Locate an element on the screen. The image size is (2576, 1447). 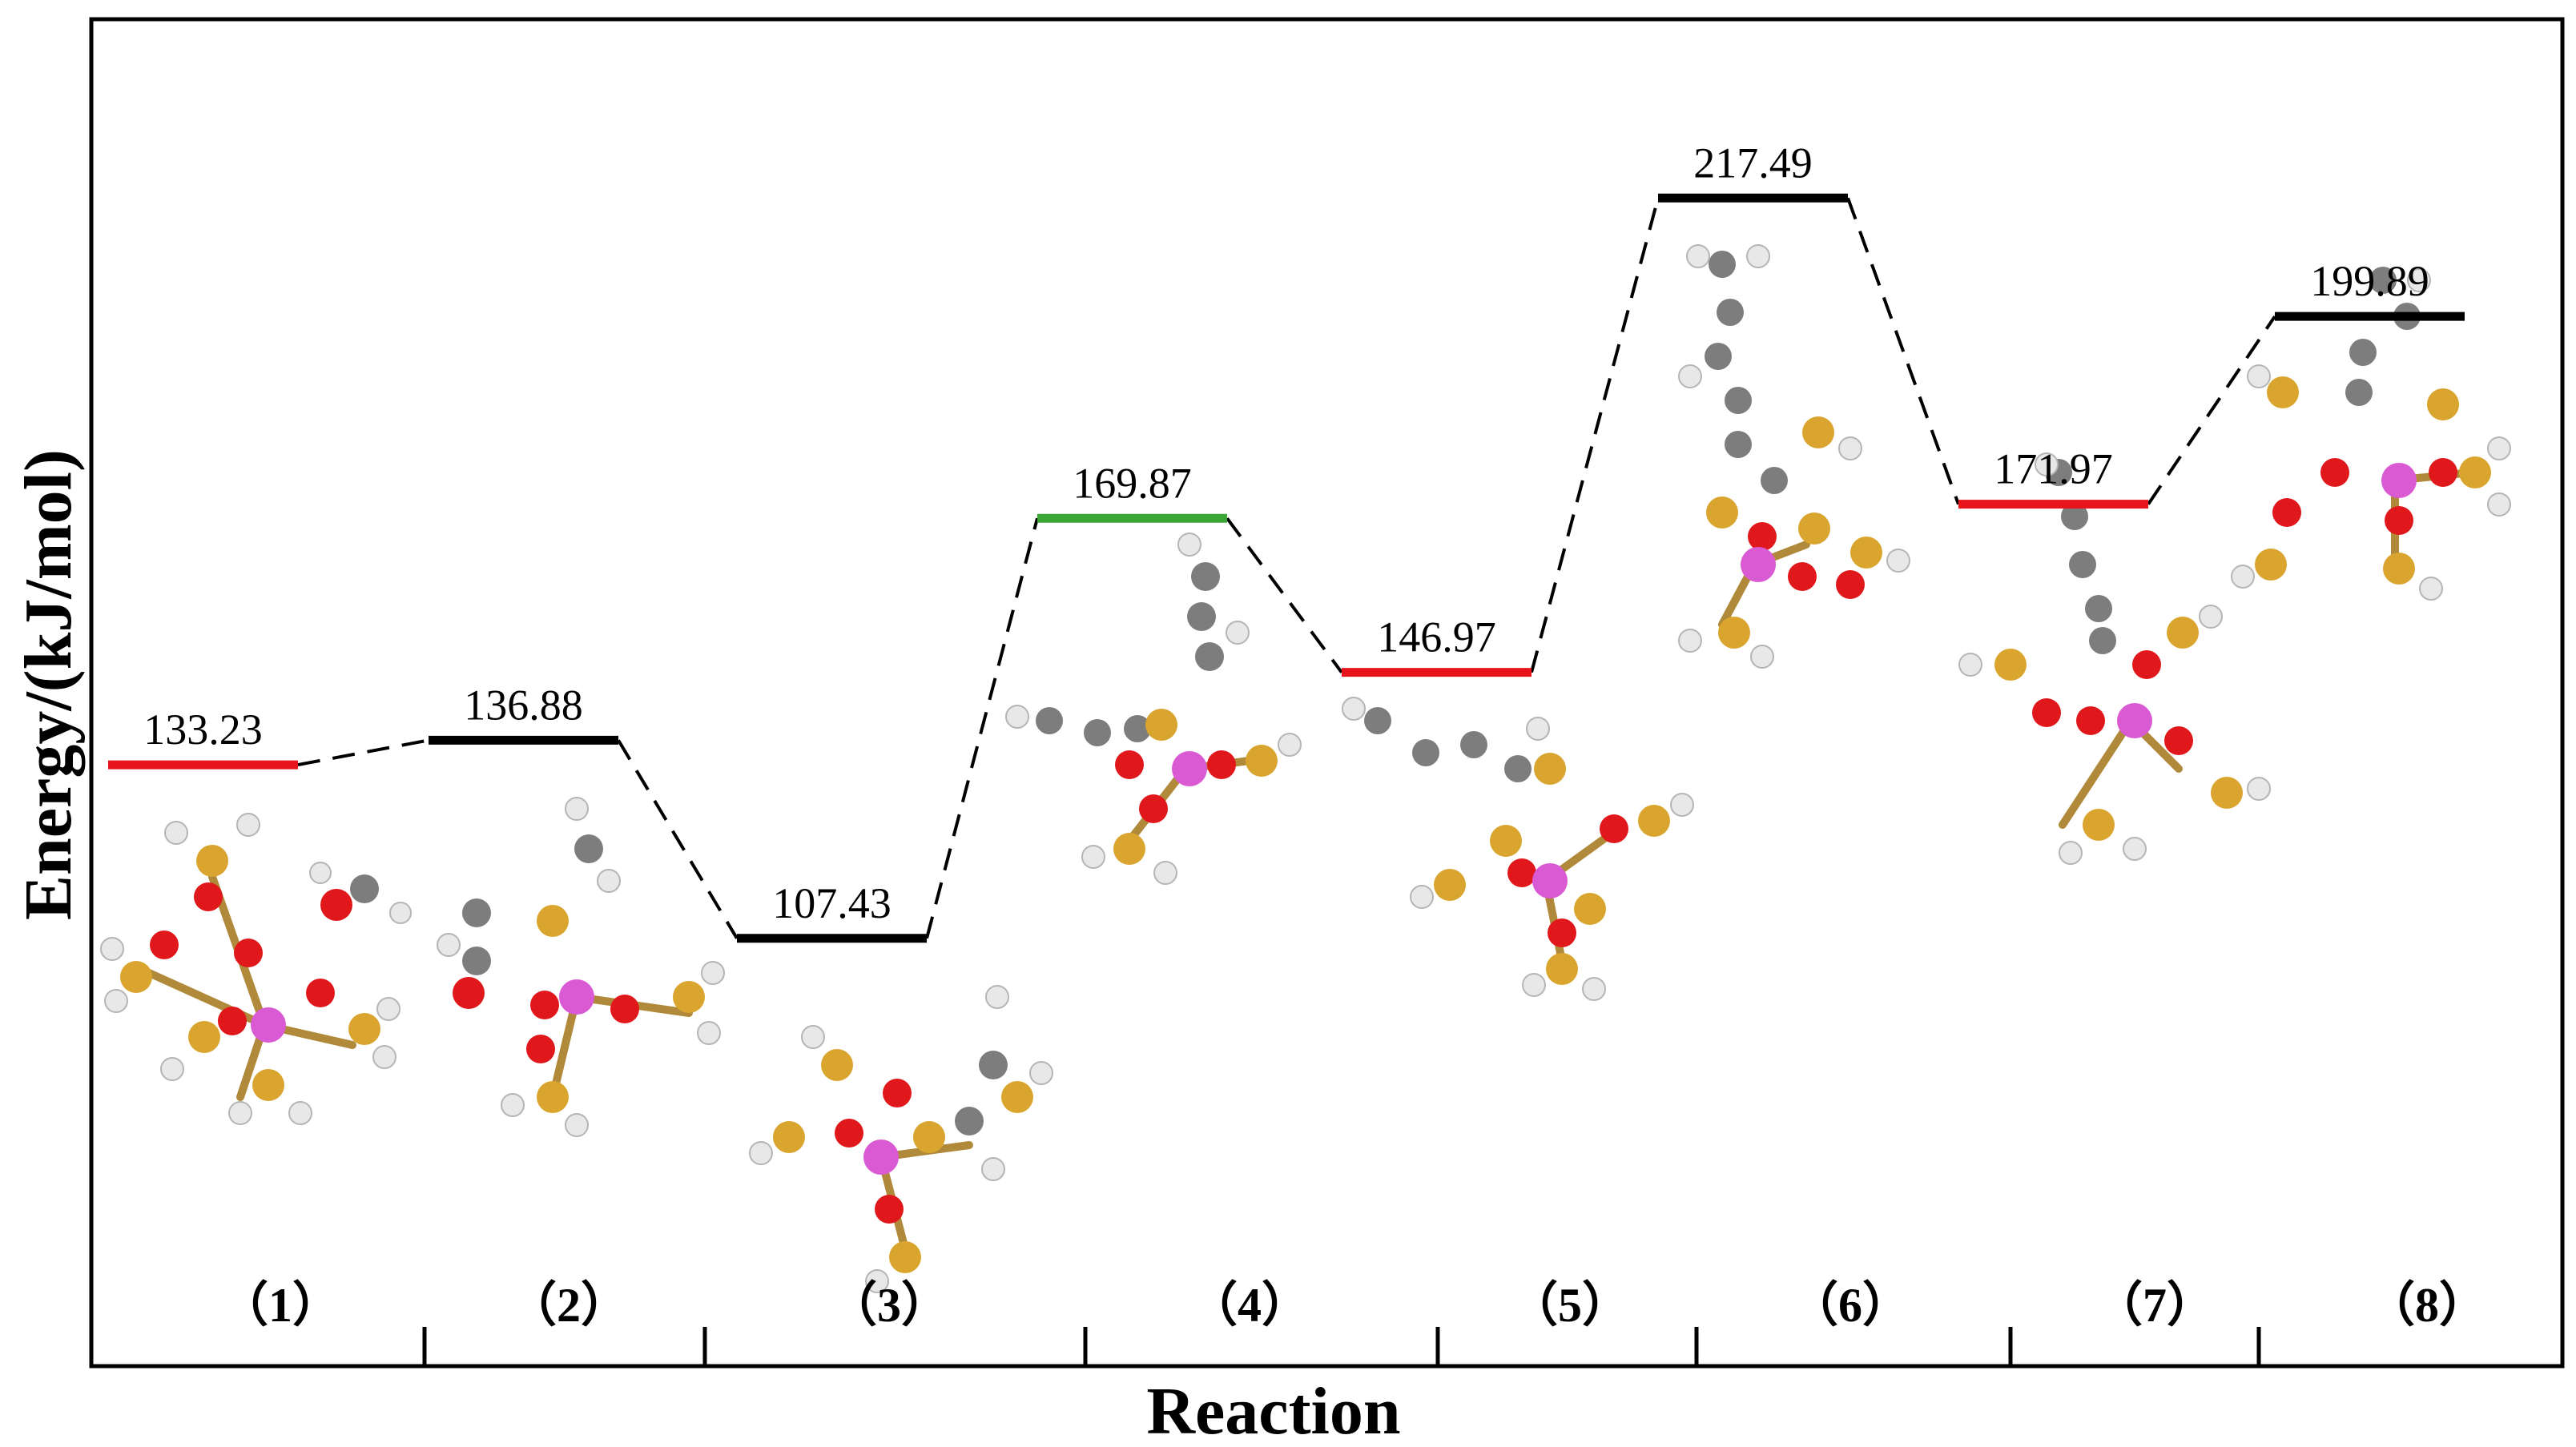
energy-value-label-7: 171.97 is located at coordinates (2053, 469).